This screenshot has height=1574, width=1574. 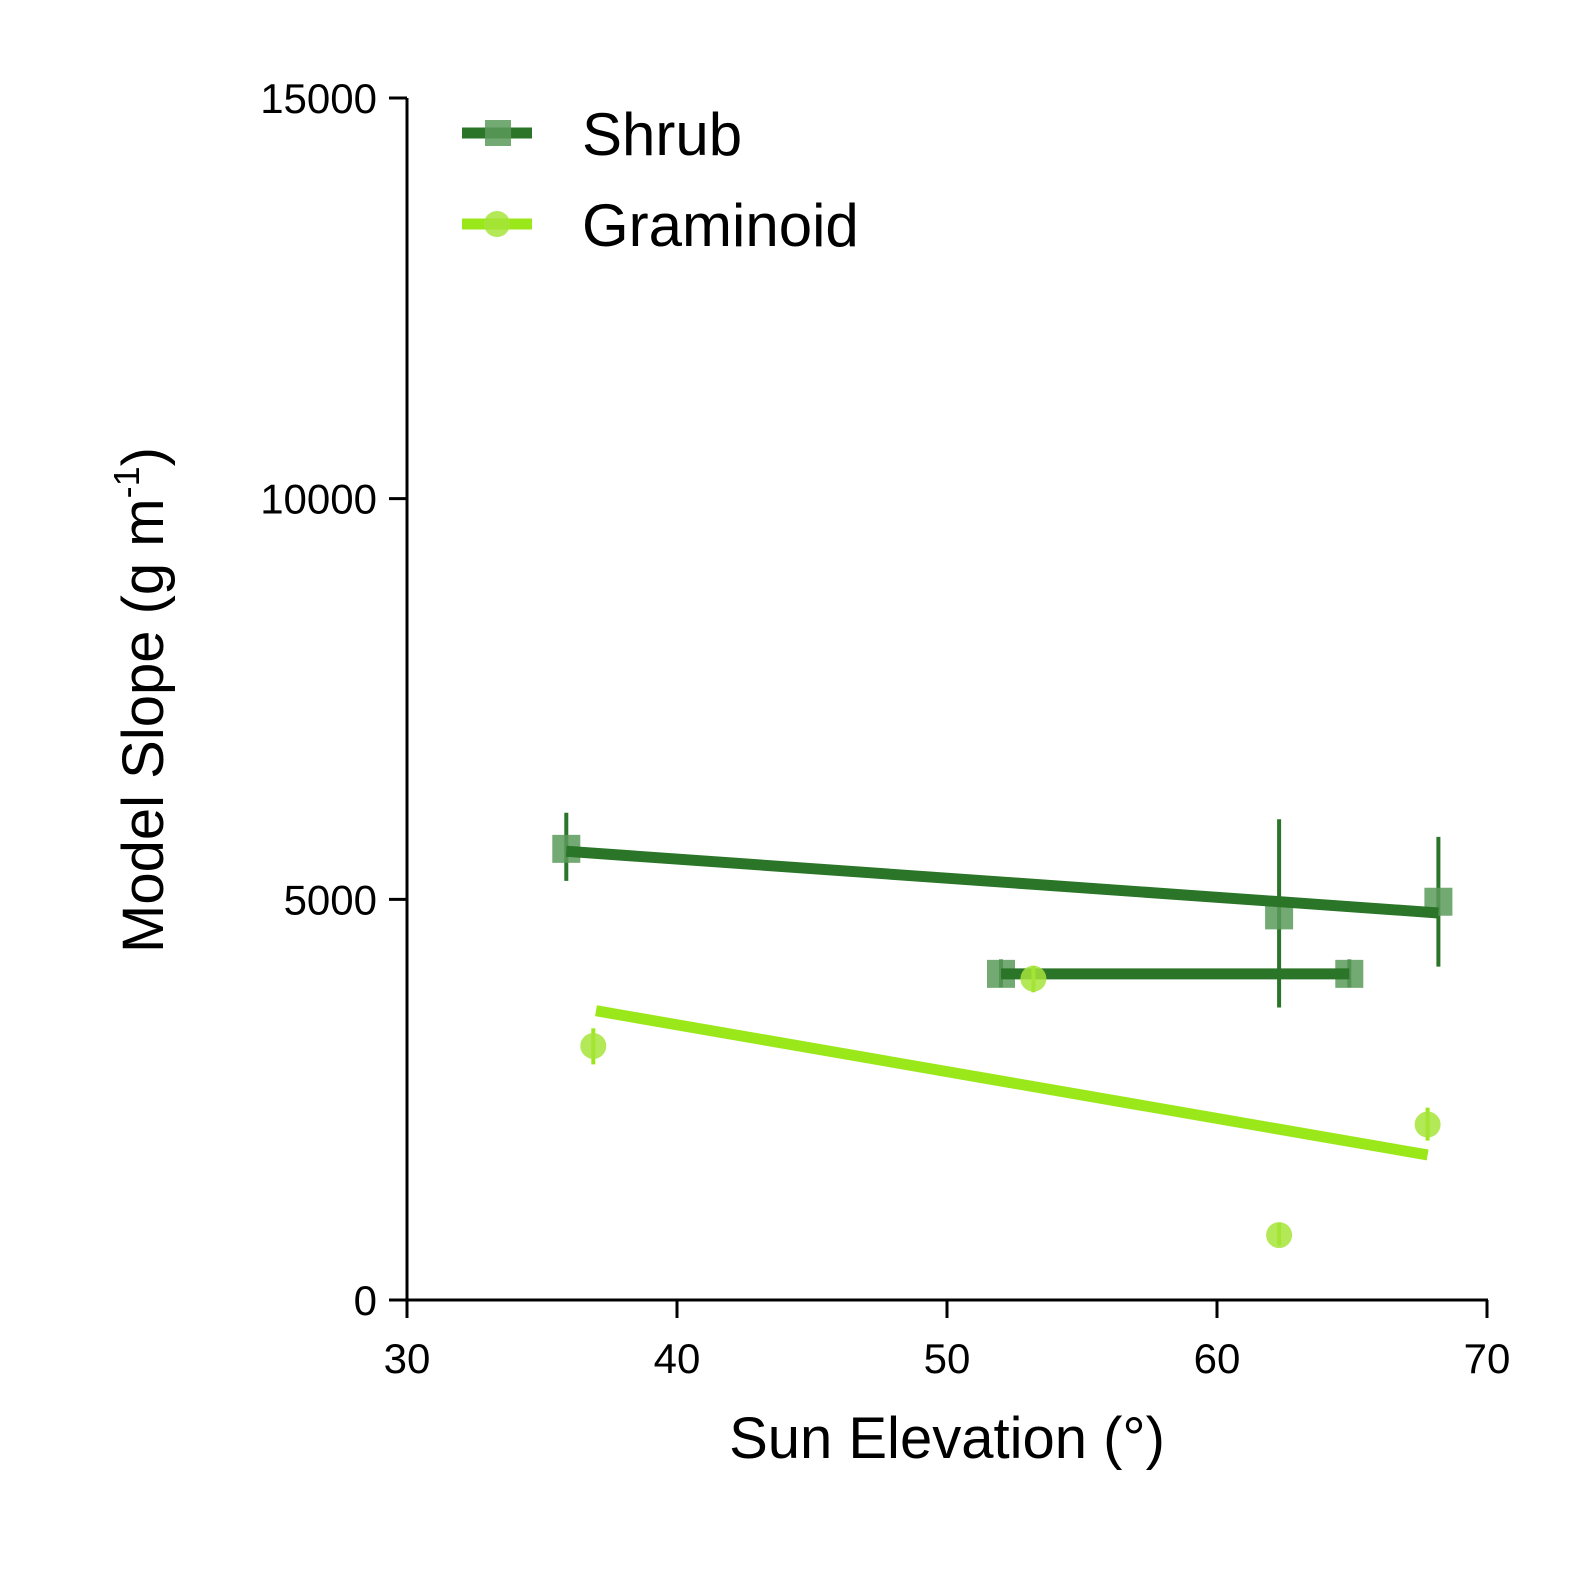 What do you see at coordinates (1012, 1083) in the screenshot?
I see `graminoid-fit-line` at bounding box center [1012, 1083].